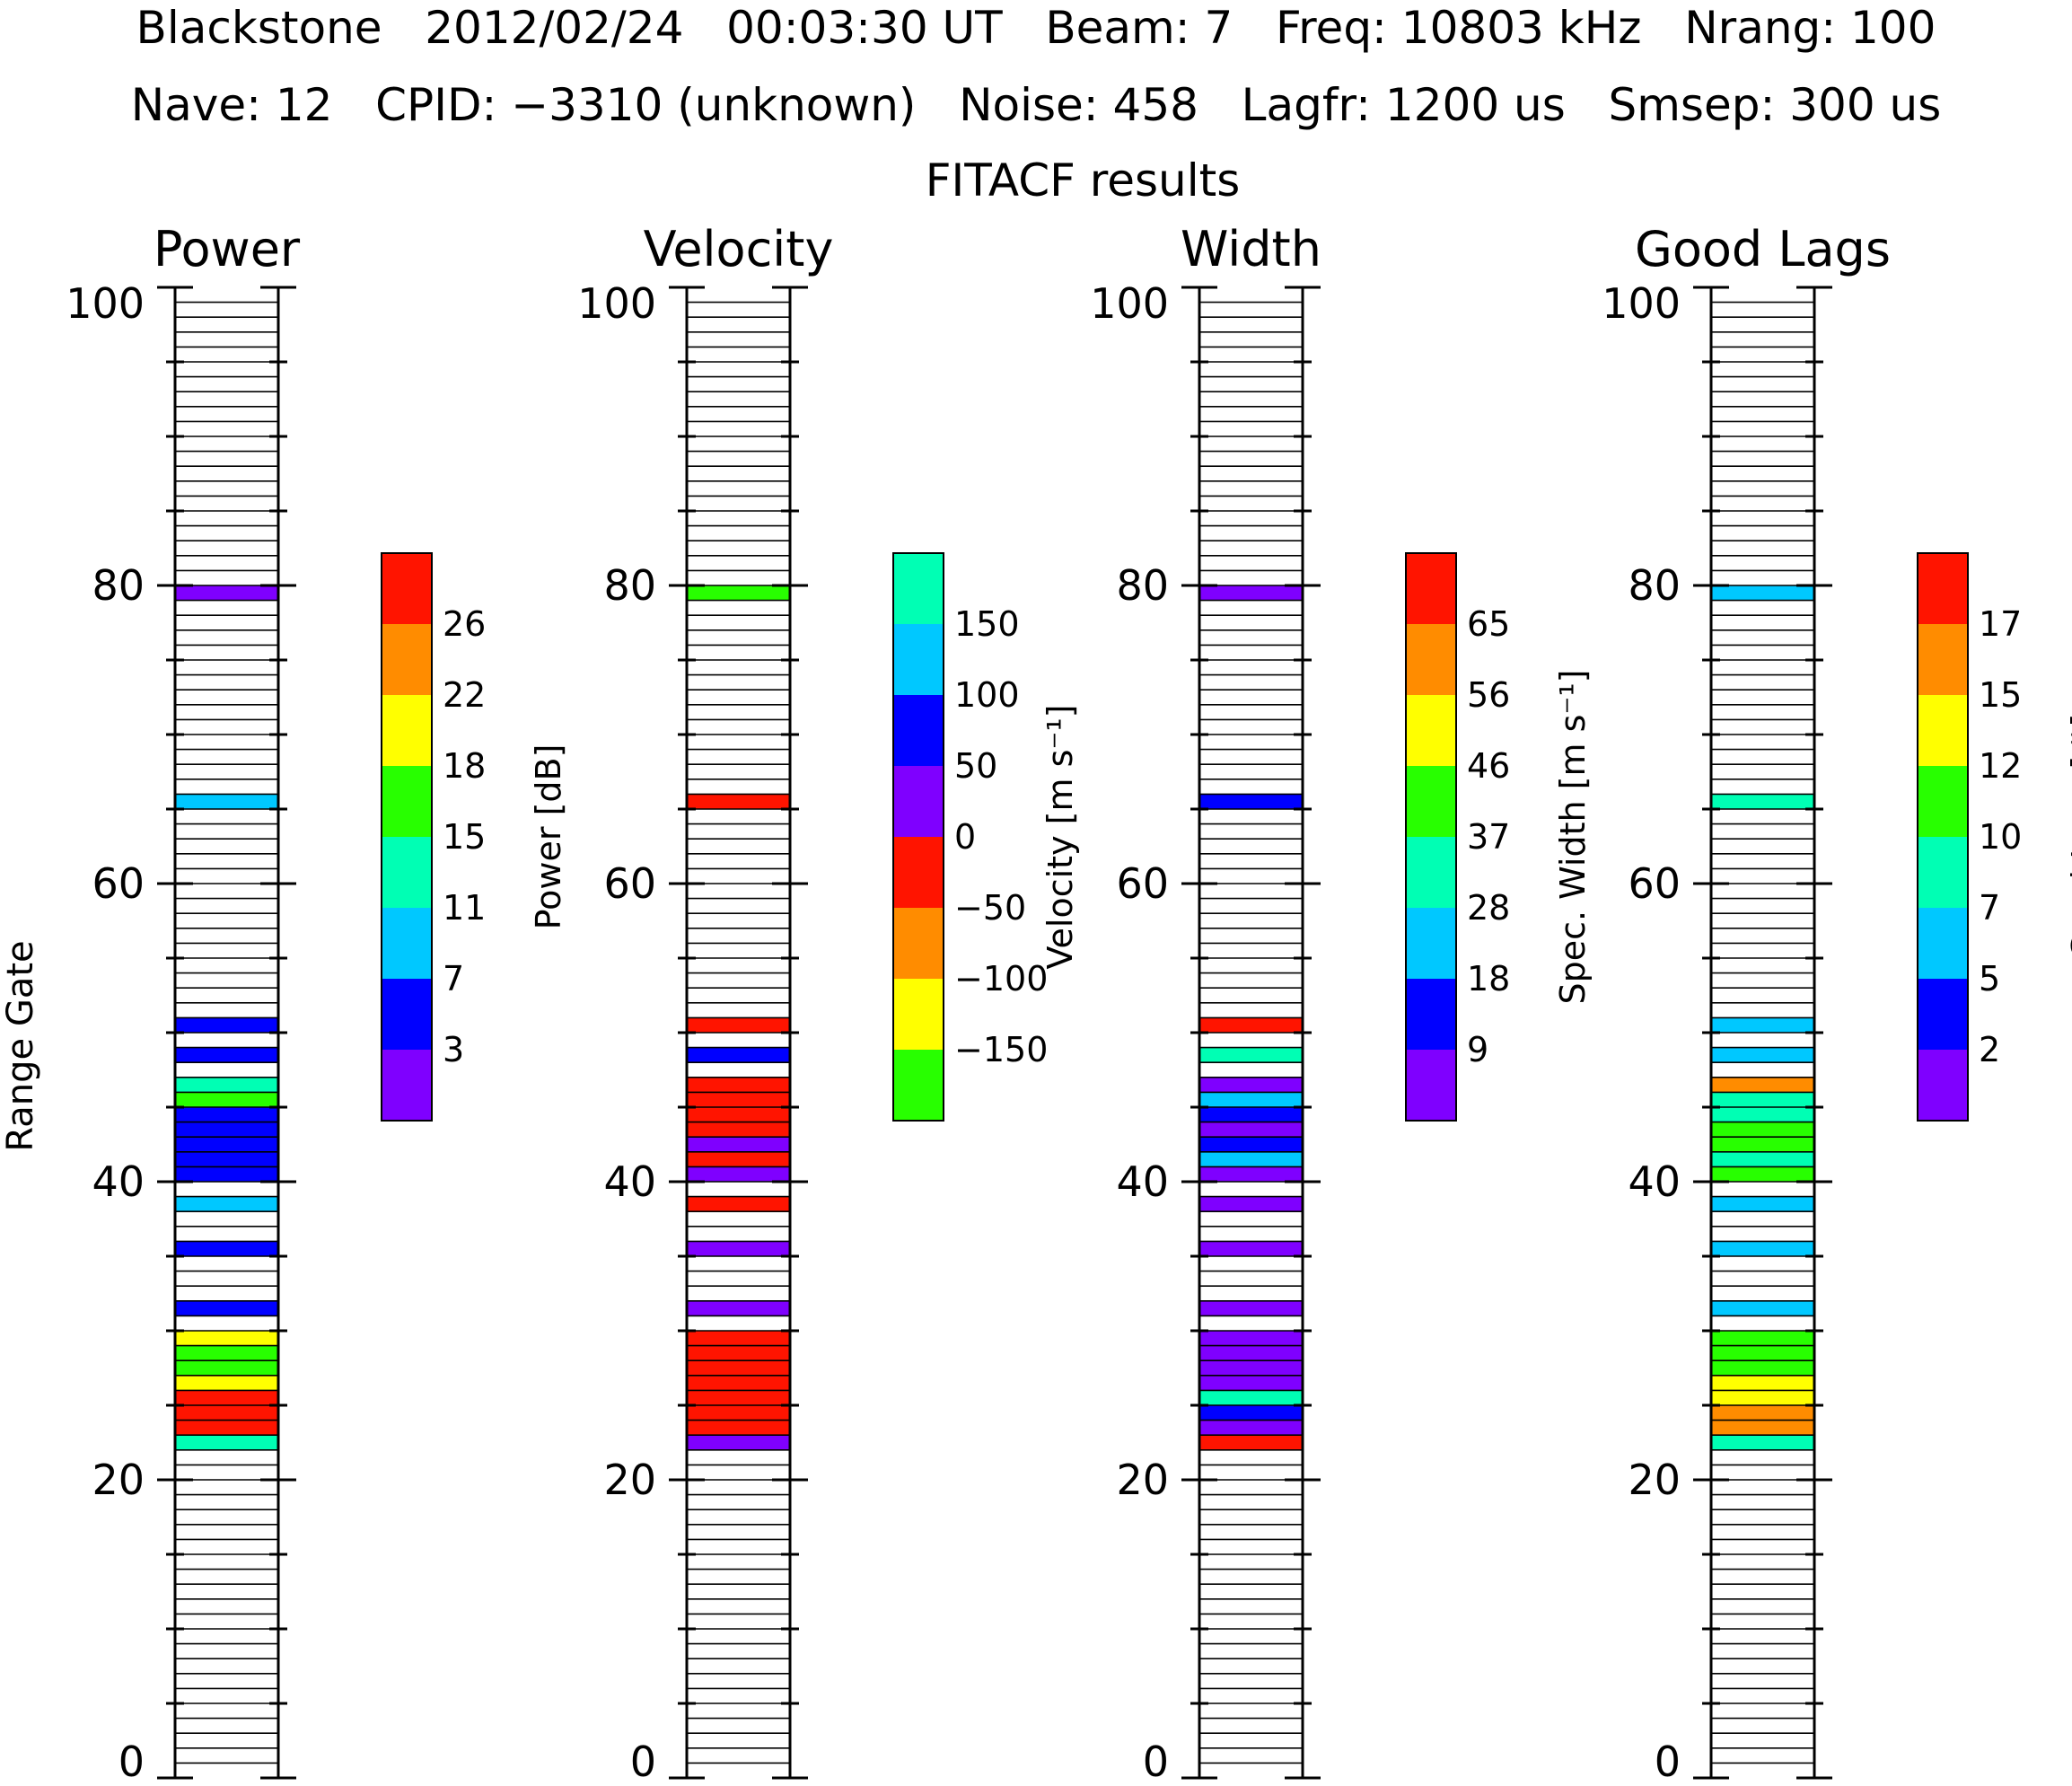 The height and width of the screenshot is (1786, 2072). Describe the element at coordinates (1001, 979) in the screenshot. I see `colorbar-tick-label: −100` at that location.